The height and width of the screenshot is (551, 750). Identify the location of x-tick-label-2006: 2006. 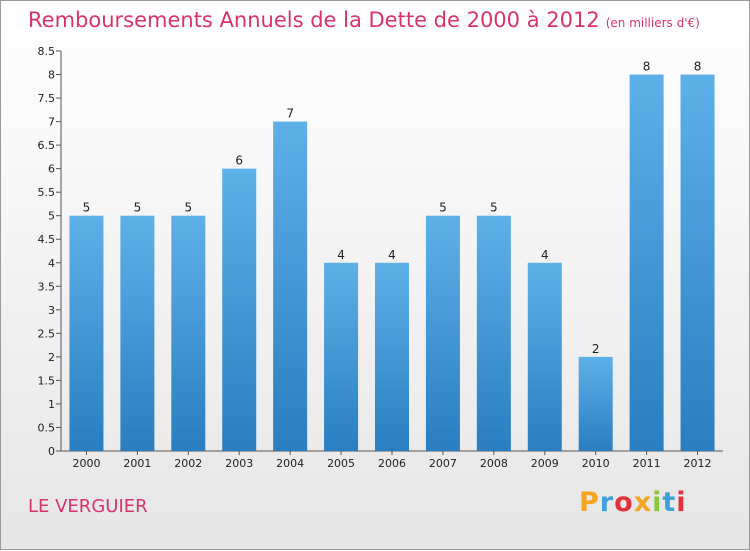
(392, 463).